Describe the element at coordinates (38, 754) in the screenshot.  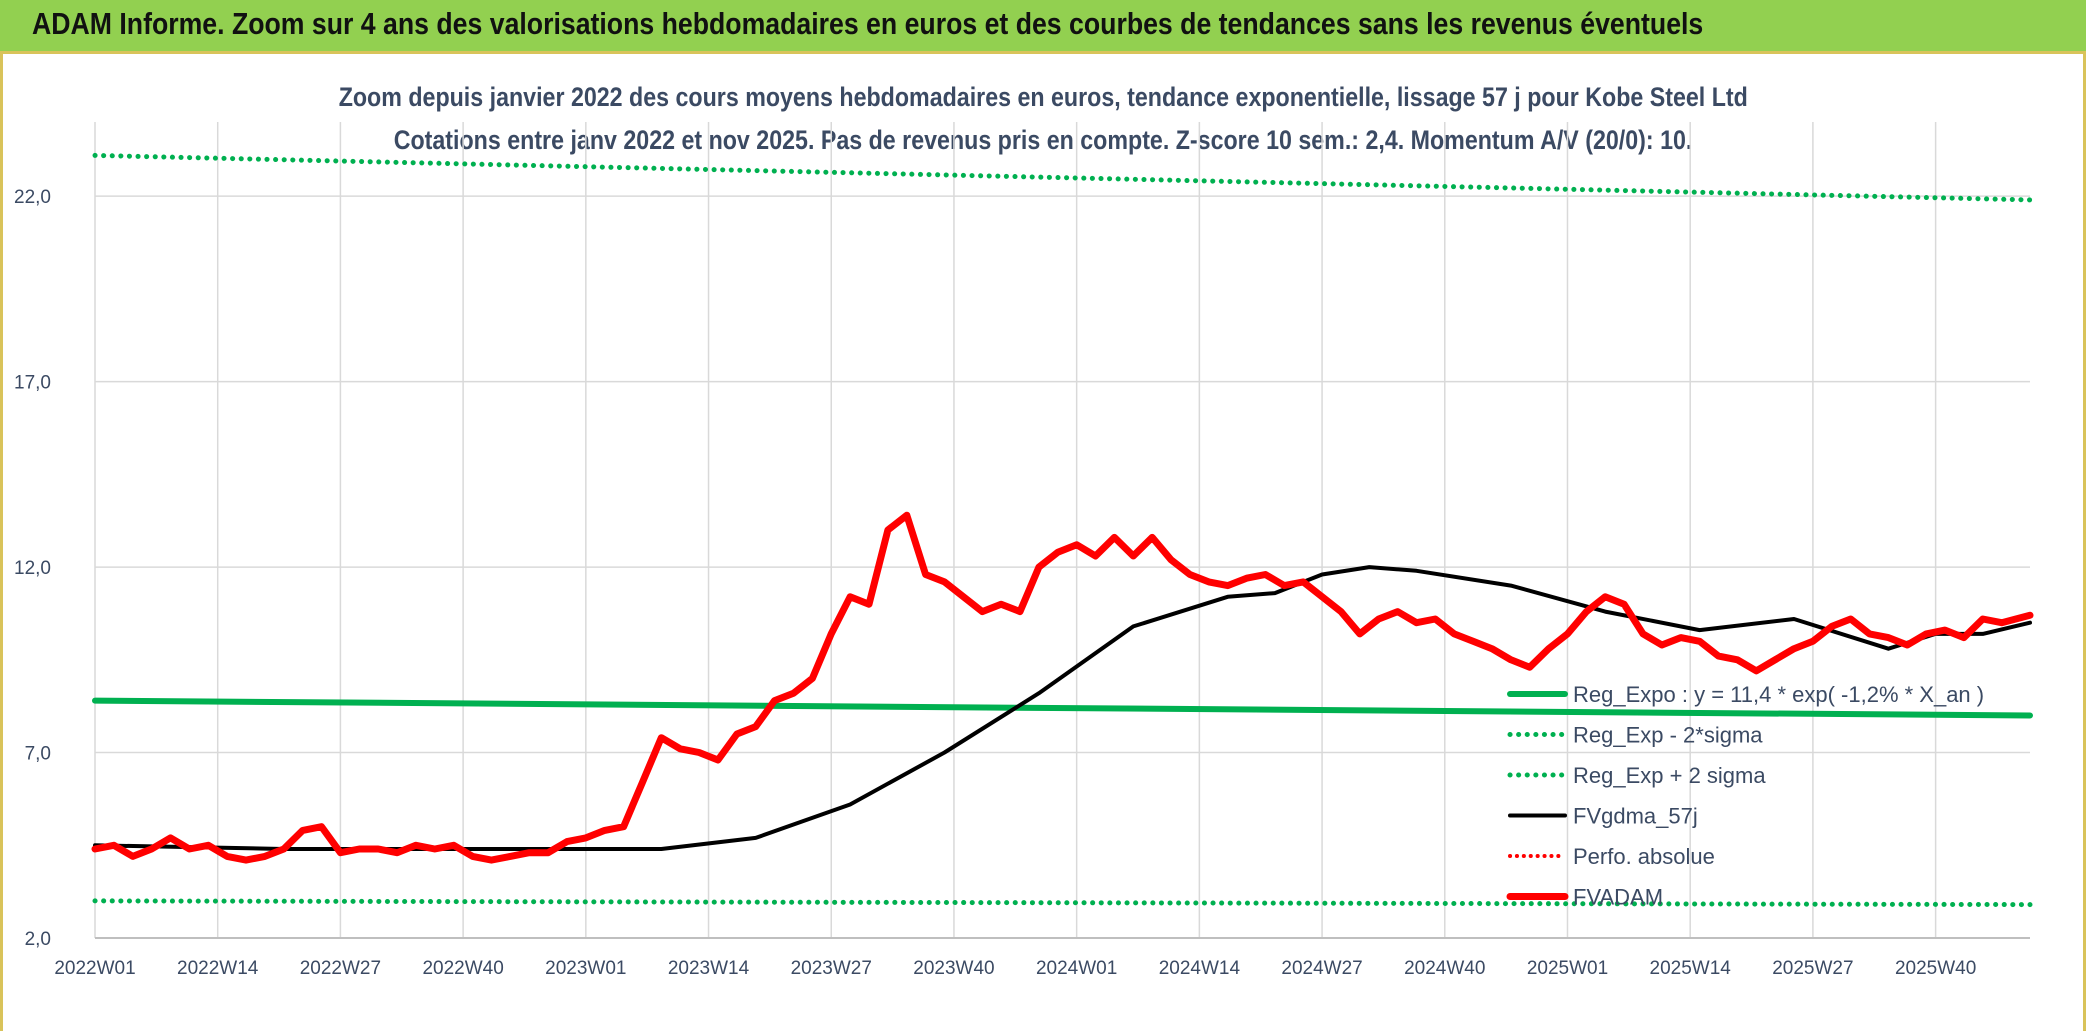
I see `y-tick-label: 7,0` at that location.